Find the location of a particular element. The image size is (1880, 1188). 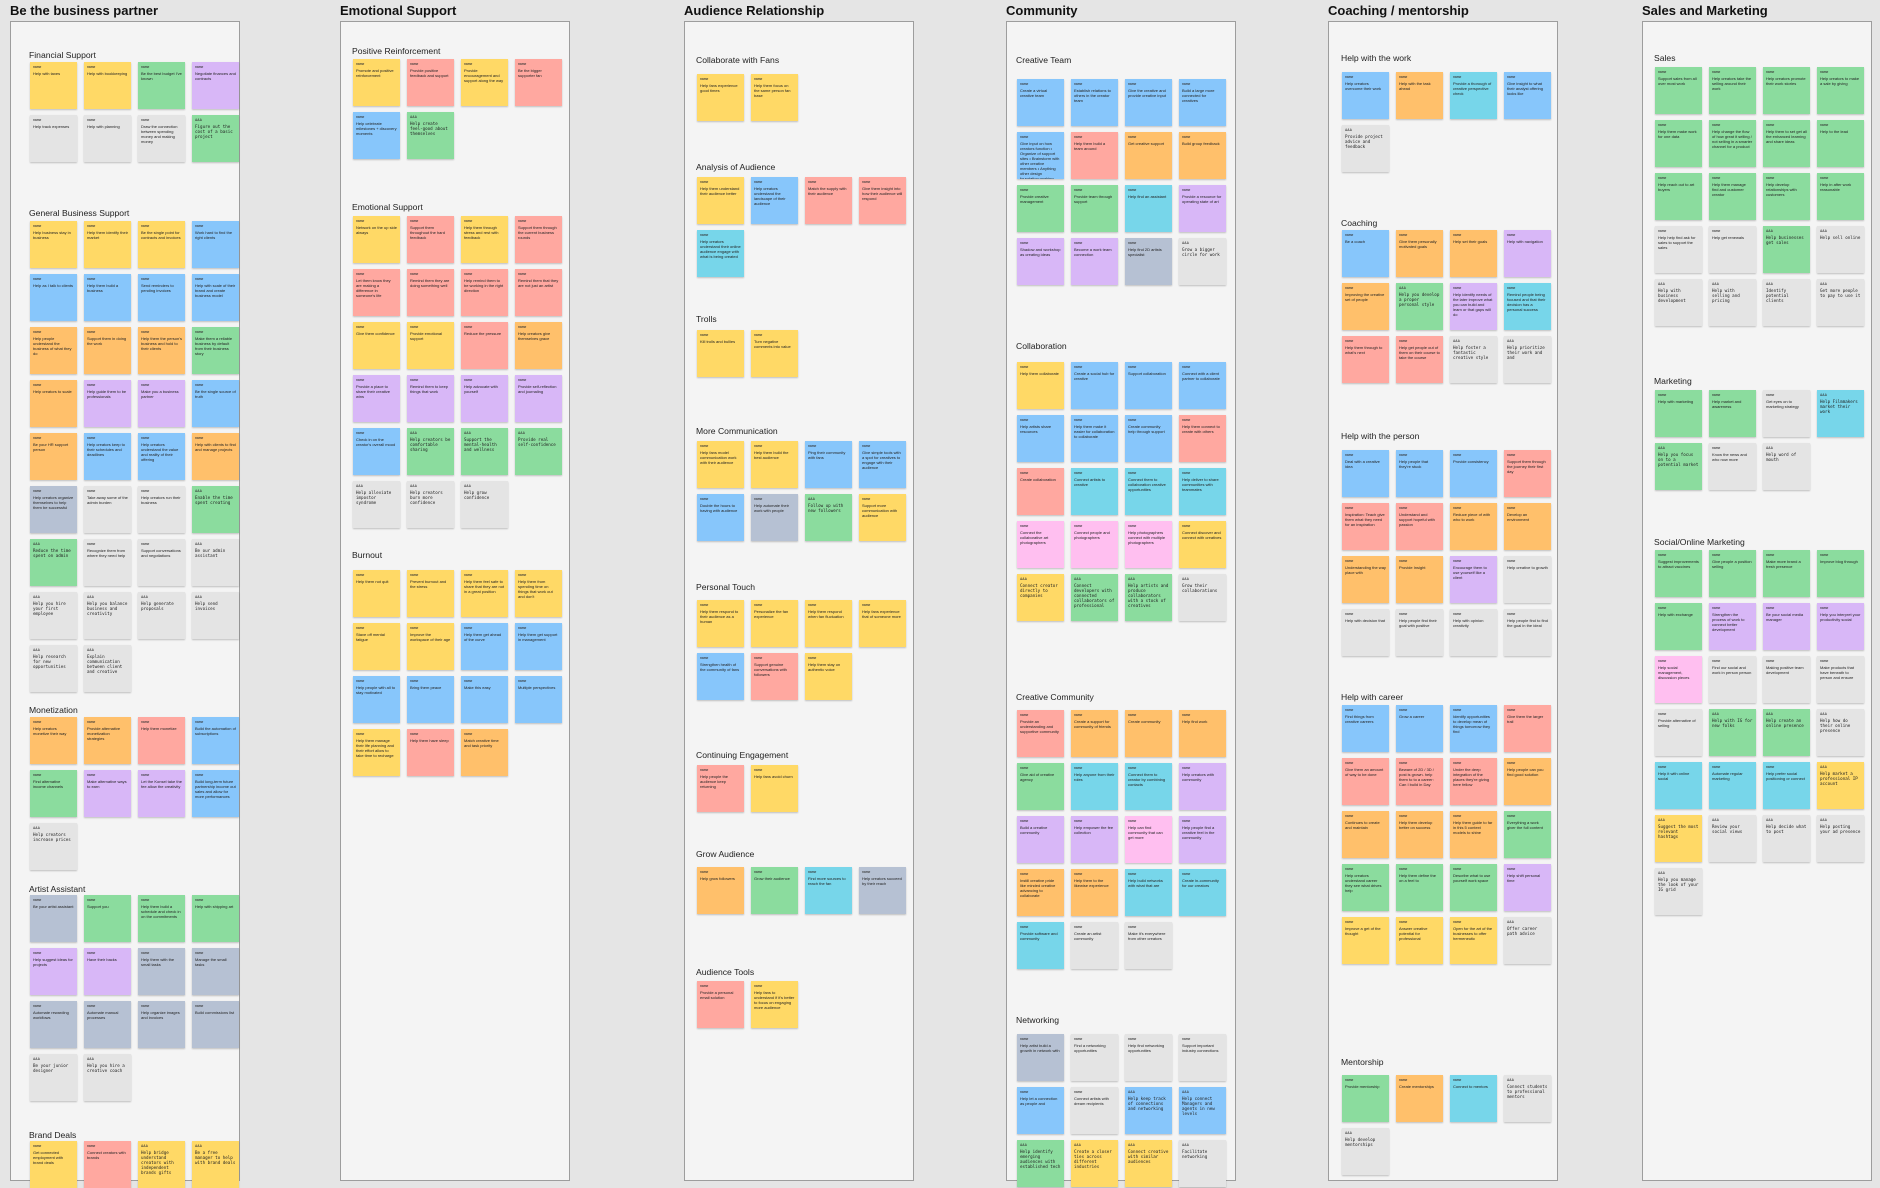

sticky-note: name Make more brand a fresh presence is located at coordinates (1786, 573).